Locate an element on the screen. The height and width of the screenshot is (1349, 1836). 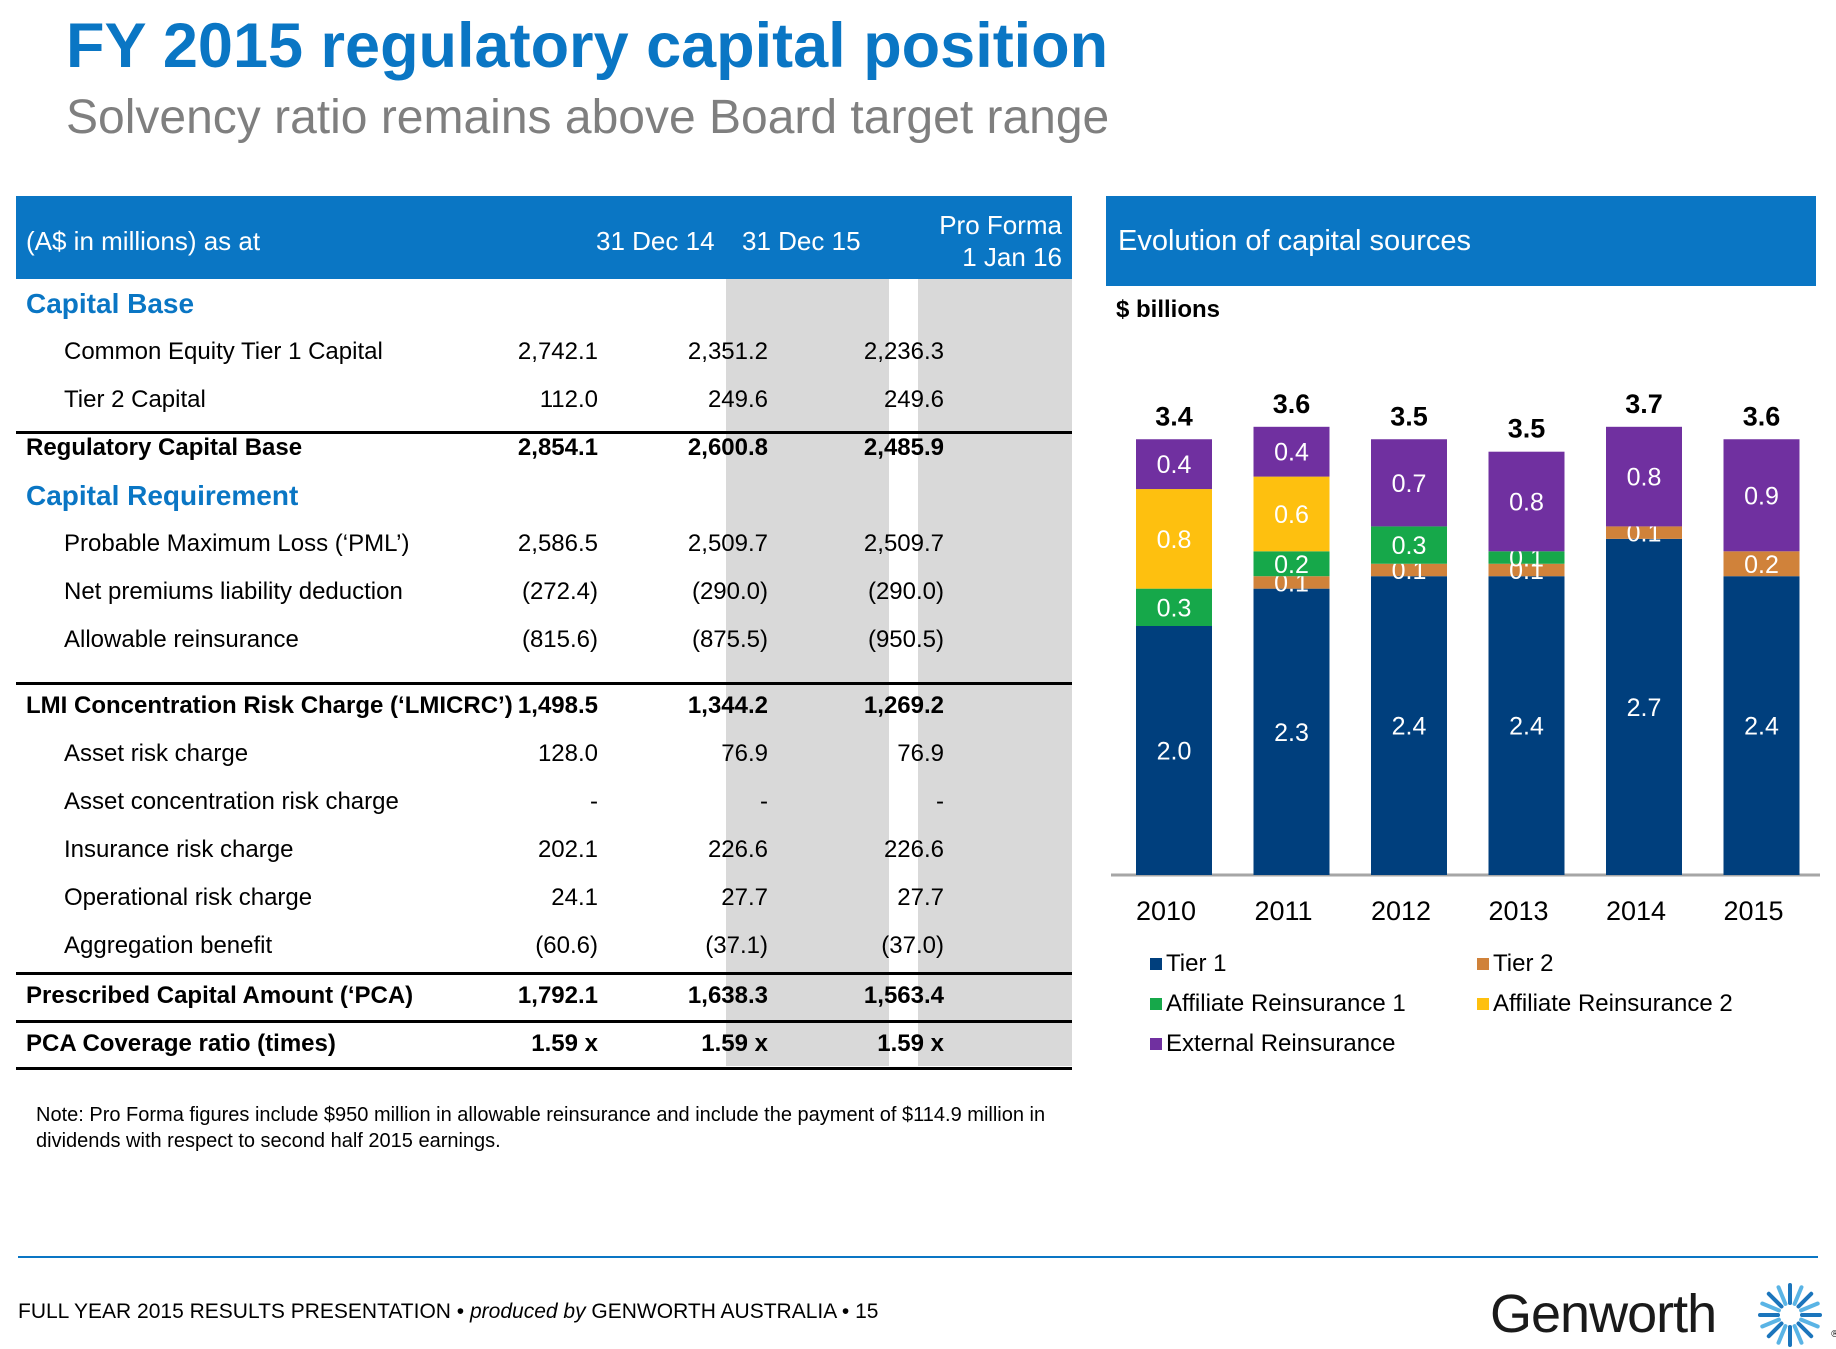
data-label: 2.7 is located at coordinates (1644, 708).